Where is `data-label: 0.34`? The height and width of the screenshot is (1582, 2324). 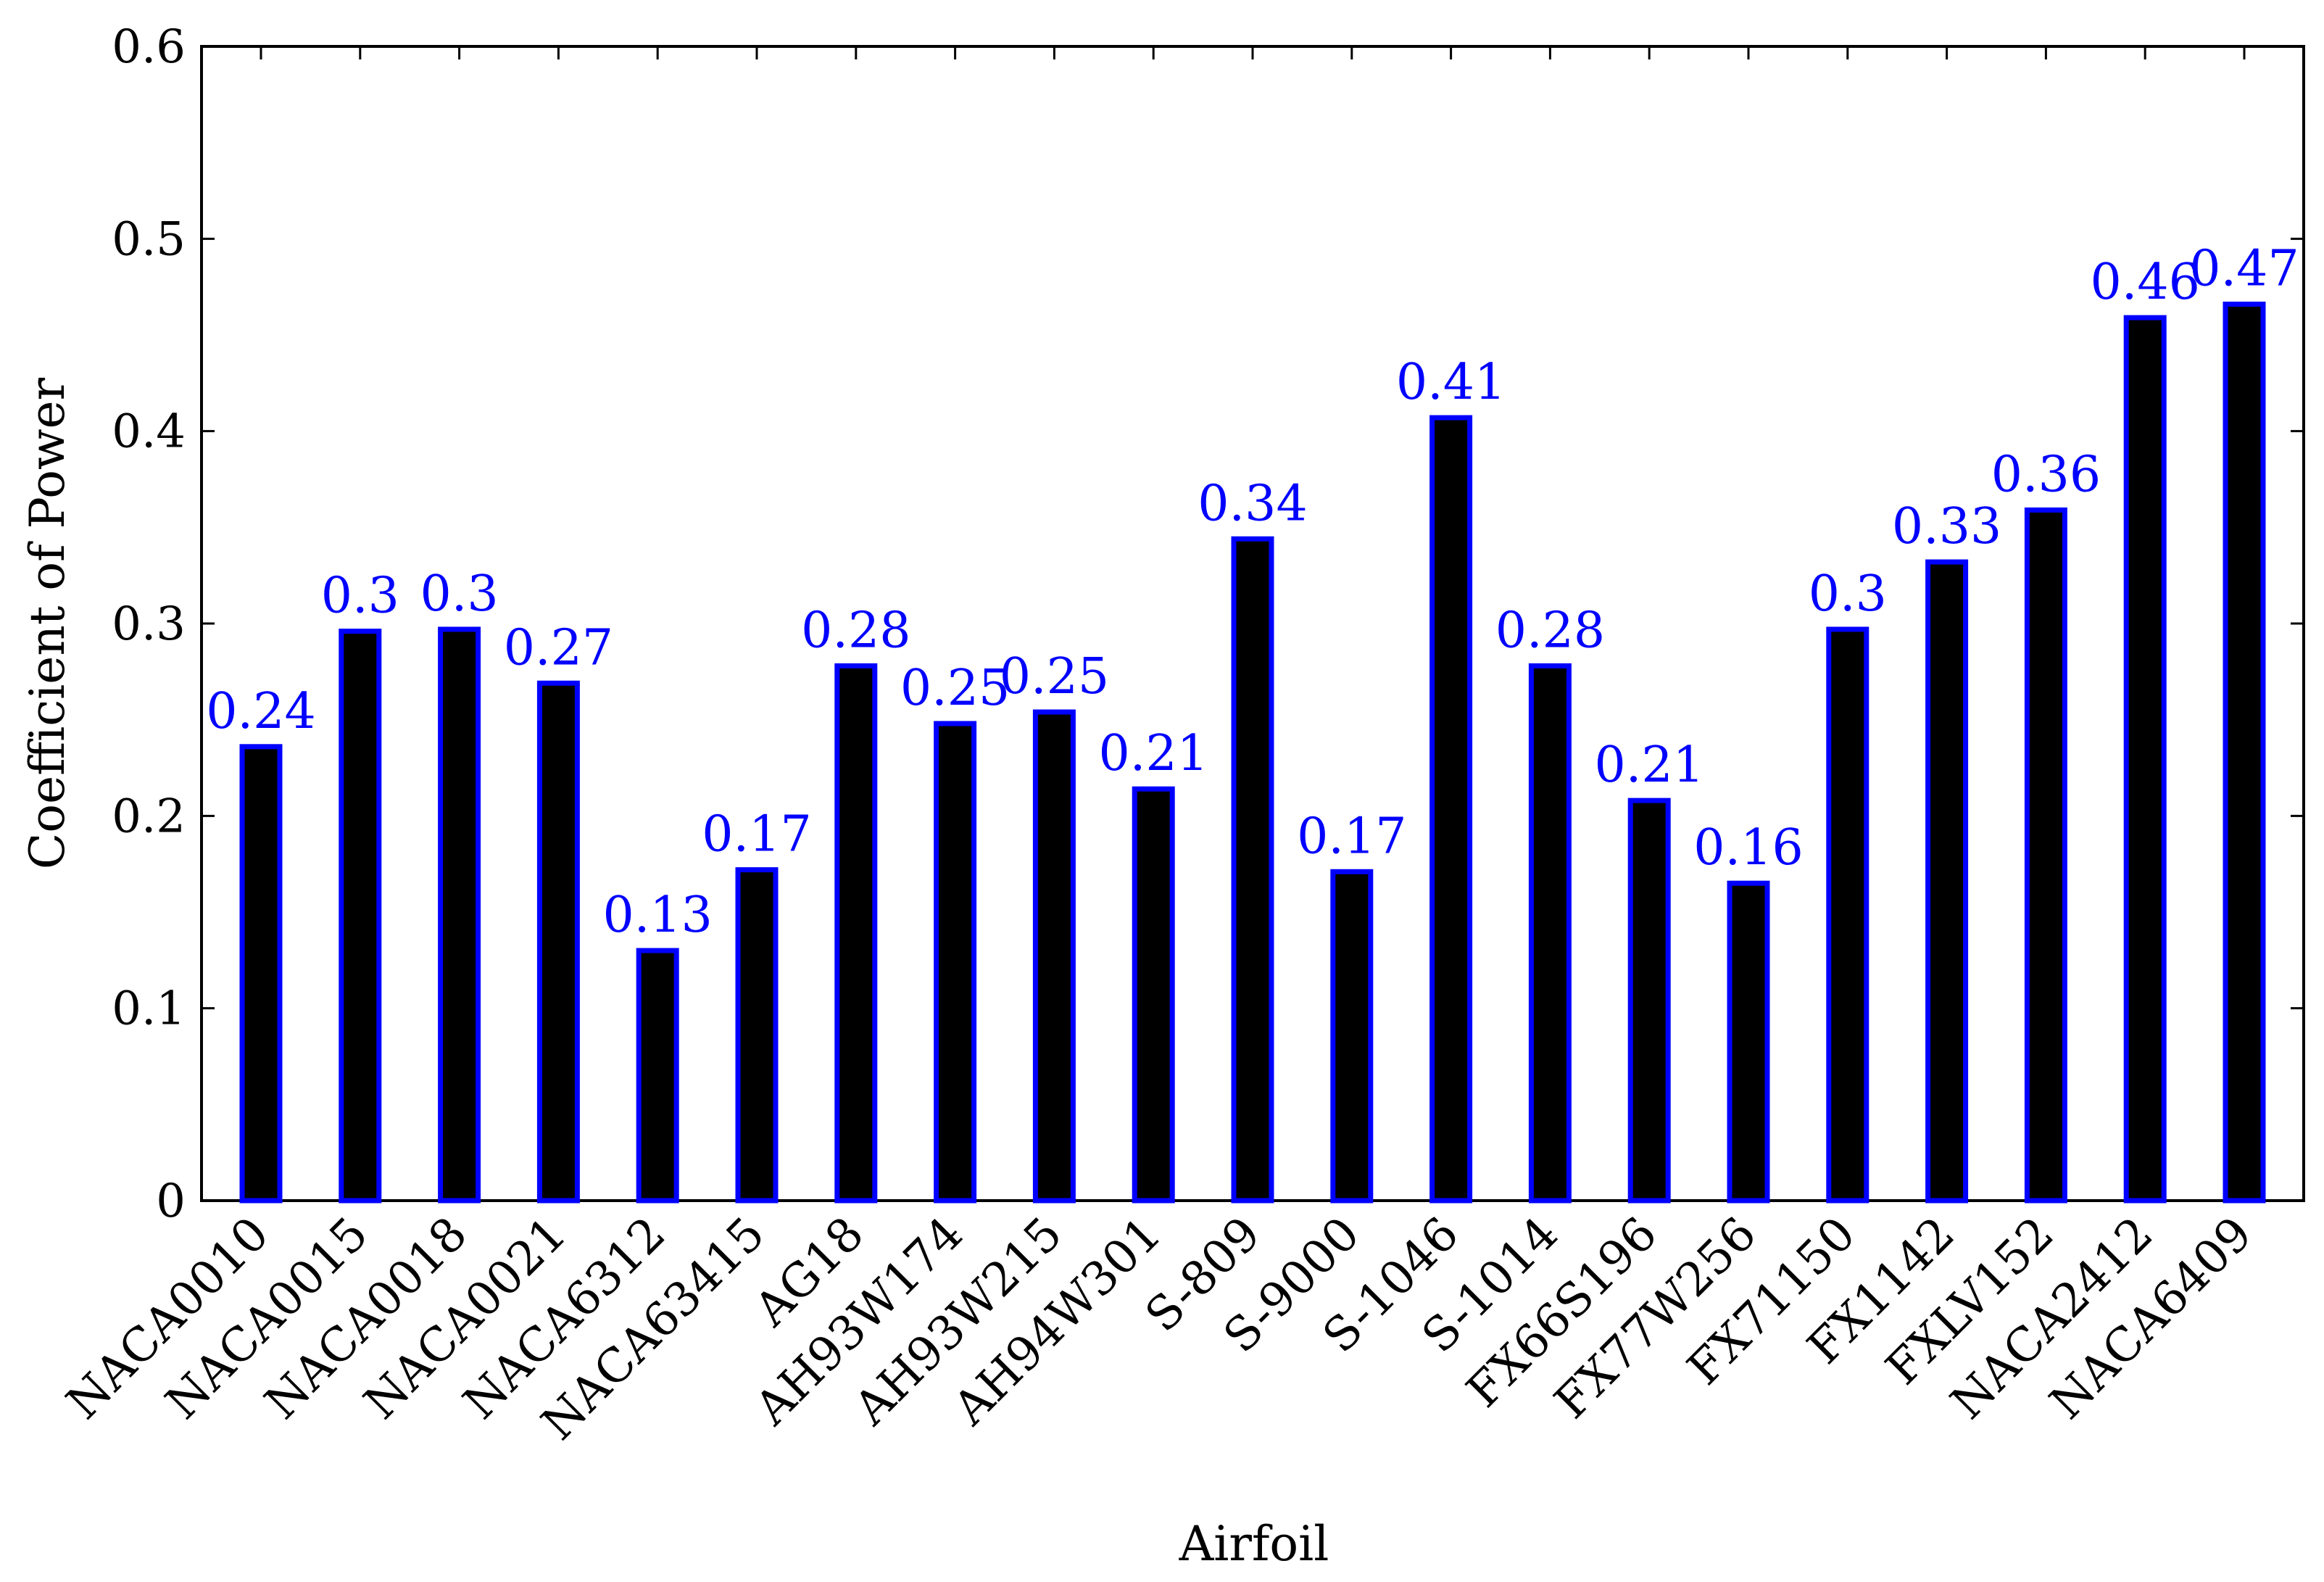 data-label: 0.34 is located at coordinates (1252, 503).